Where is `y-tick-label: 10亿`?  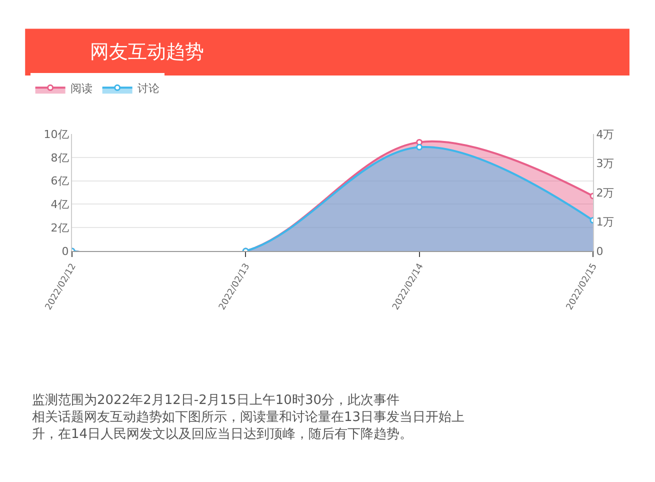
y-tick-label: 10亿 is located at coordinates (56, 134).